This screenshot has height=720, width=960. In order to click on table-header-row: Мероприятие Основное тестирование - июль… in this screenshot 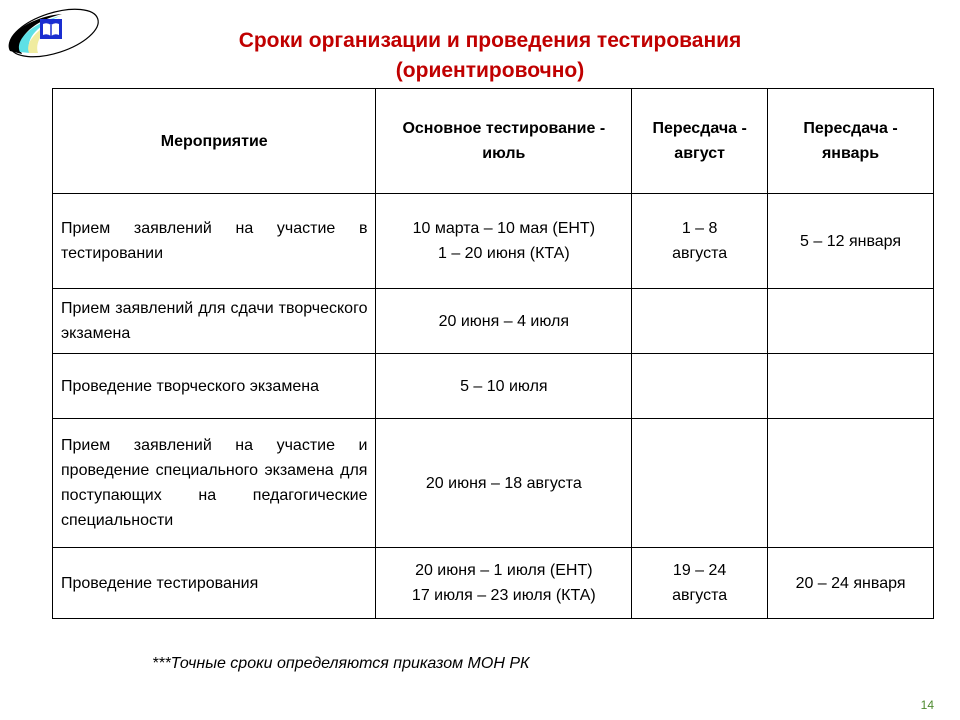, I will do `click(492, 141)`.